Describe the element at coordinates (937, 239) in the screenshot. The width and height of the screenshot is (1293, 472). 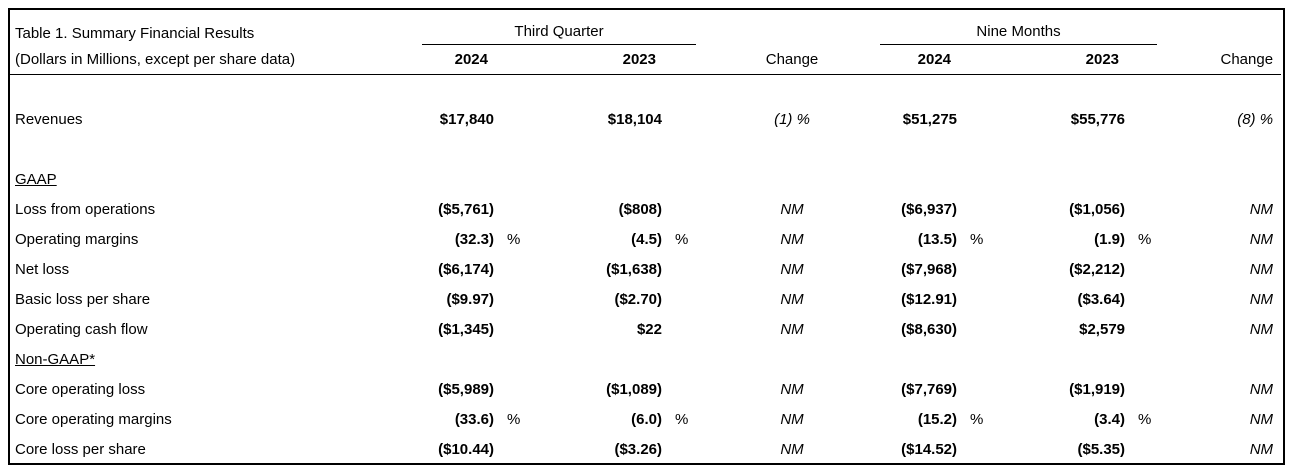
I see `nm-2024-value: (13.5)` at that location.